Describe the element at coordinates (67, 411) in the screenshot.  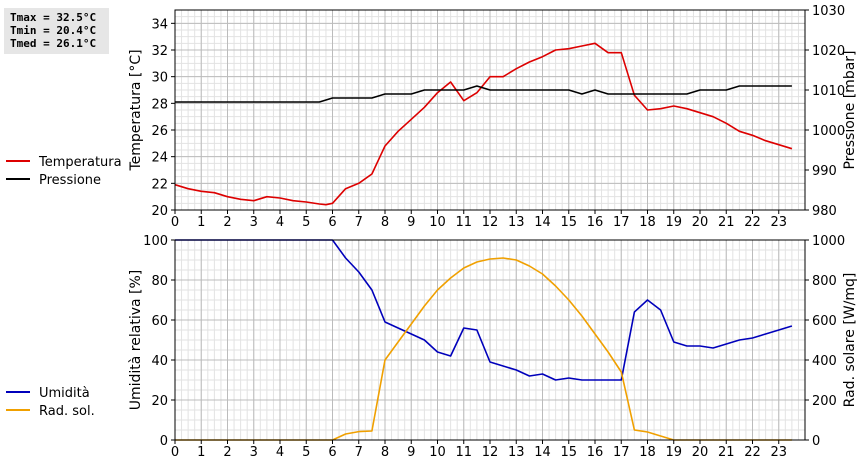
I see `legend-label-radsol: Rad. sol.` at that location.